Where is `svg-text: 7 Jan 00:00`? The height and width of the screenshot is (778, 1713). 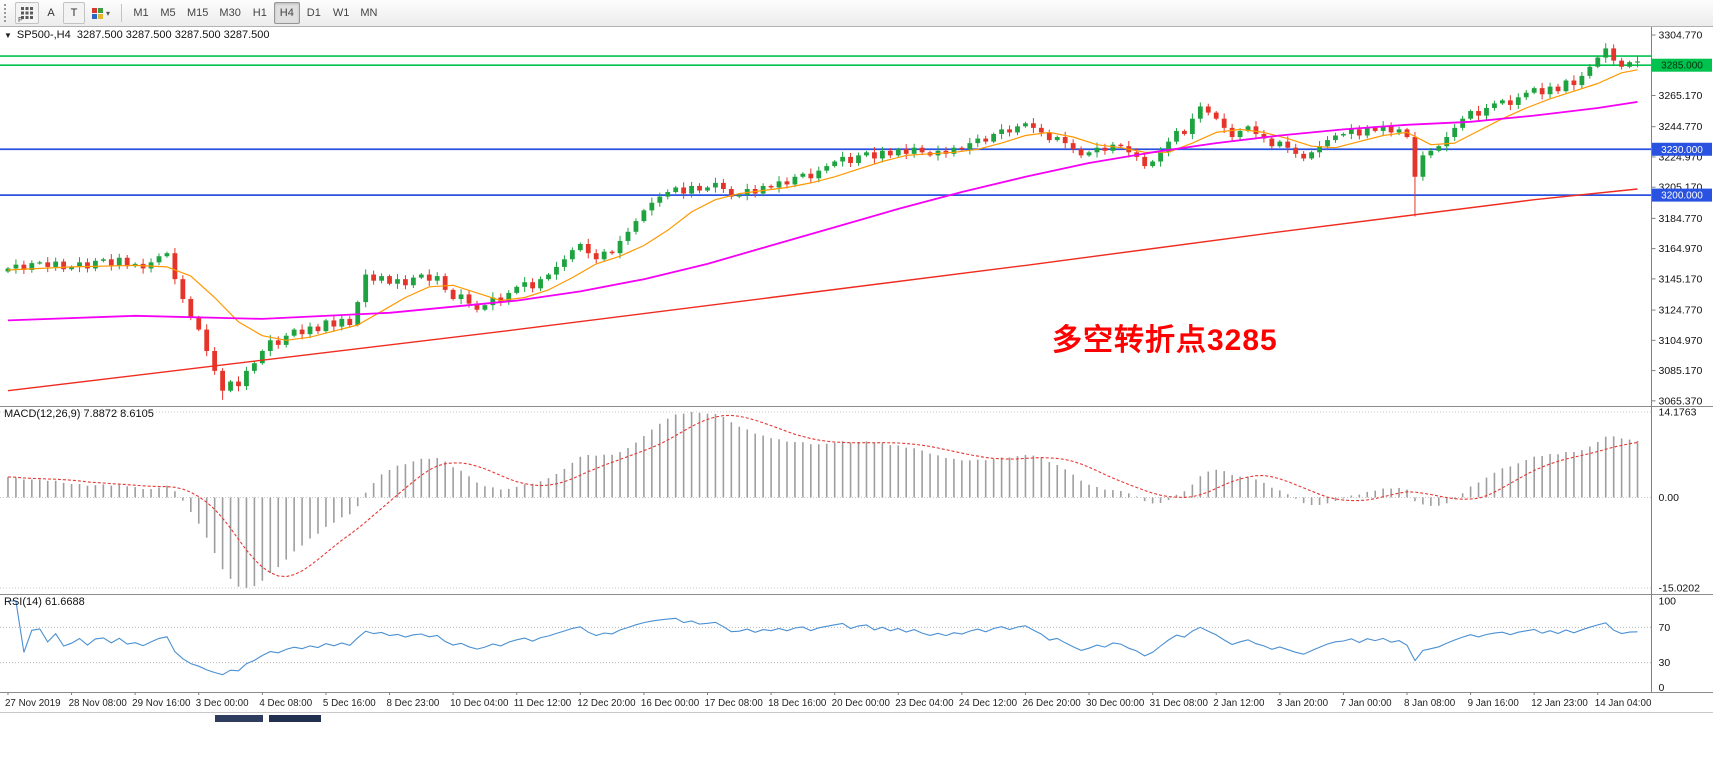 svg-text: 7 Jan 00:00 is located at coordinates (1366, 703).